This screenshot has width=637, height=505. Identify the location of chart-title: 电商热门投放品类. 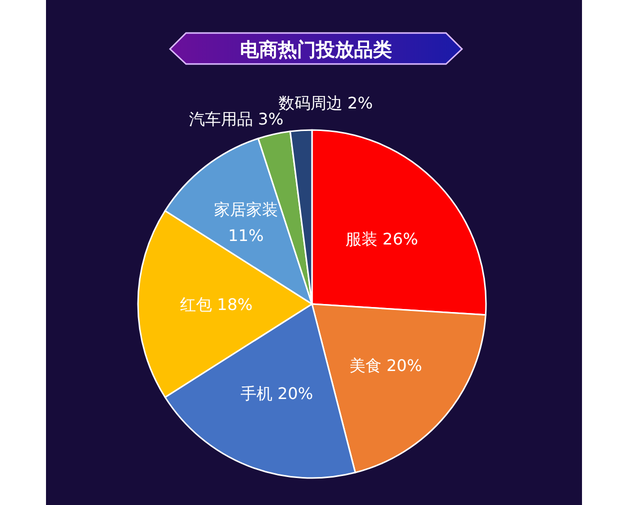
(316, 50).